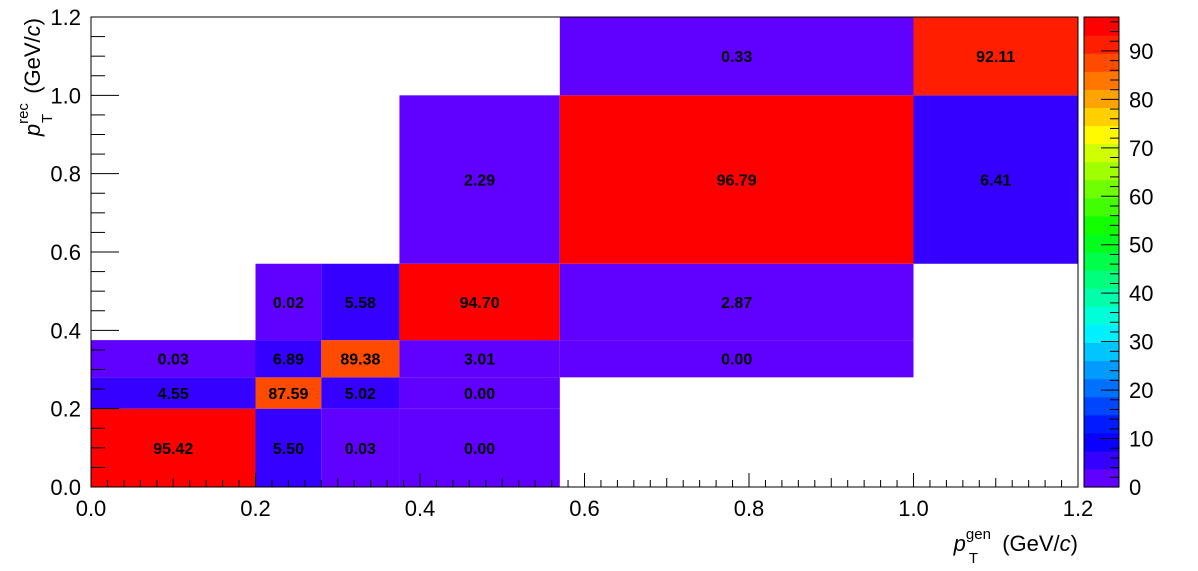  What do you see at coordinates (65, 17) in the screenshot?
I see `y-tick-label: 1.2` at bounding box center [65, 17].